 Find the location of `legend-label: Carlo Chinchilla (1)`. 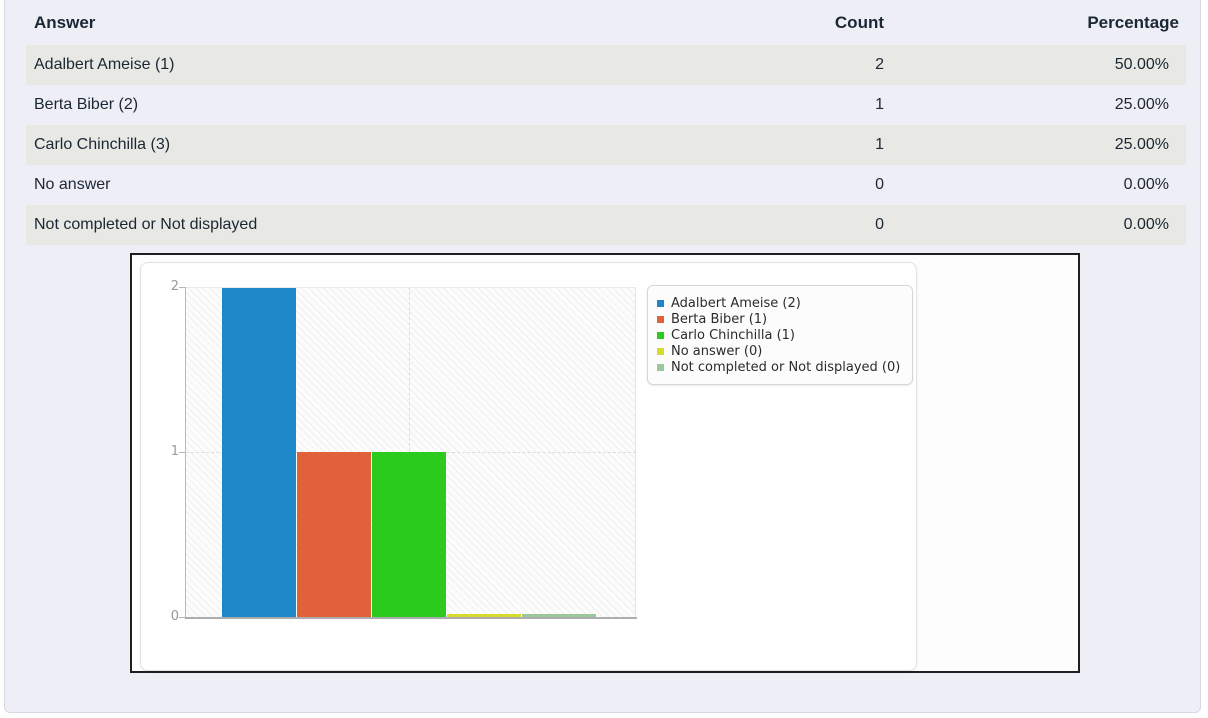

legend-label: Carlo Chinchilla (1) is located at coordinates (733, 335).